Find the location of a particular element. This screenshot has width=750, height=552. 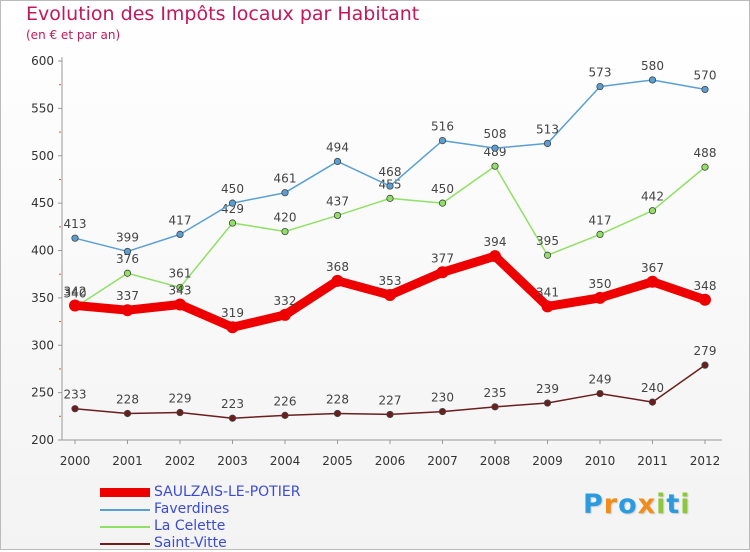

y-tick-label: 600 is located at coordinates (42, 61).